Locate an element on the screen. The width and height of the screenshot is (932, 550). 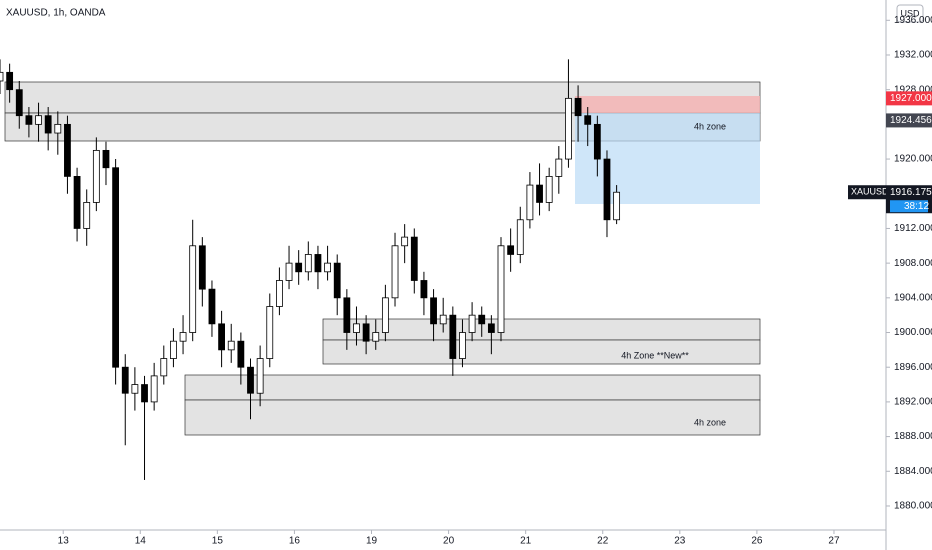
x-tick-label: 27 is located at coordinates (834, 541).